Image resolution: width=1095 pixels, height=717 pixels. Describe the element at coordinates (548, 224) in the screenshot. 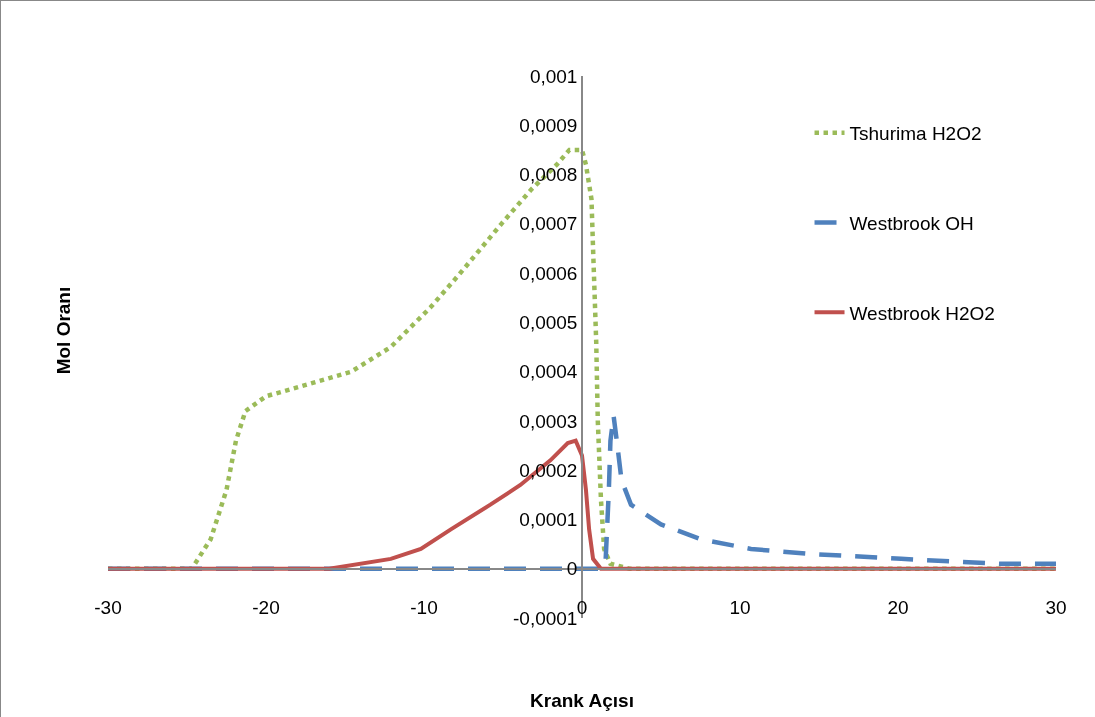

I see `y-tick-label: 0,0007` at that location.